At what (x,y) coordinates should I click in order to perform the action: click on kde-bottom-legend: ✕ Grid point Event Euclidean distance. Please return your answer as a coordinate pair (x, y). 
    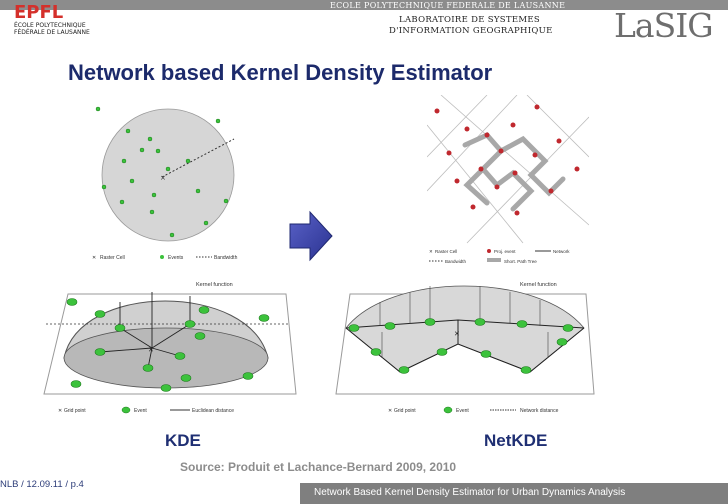
    Looking at the image, I should click on (146, 410).